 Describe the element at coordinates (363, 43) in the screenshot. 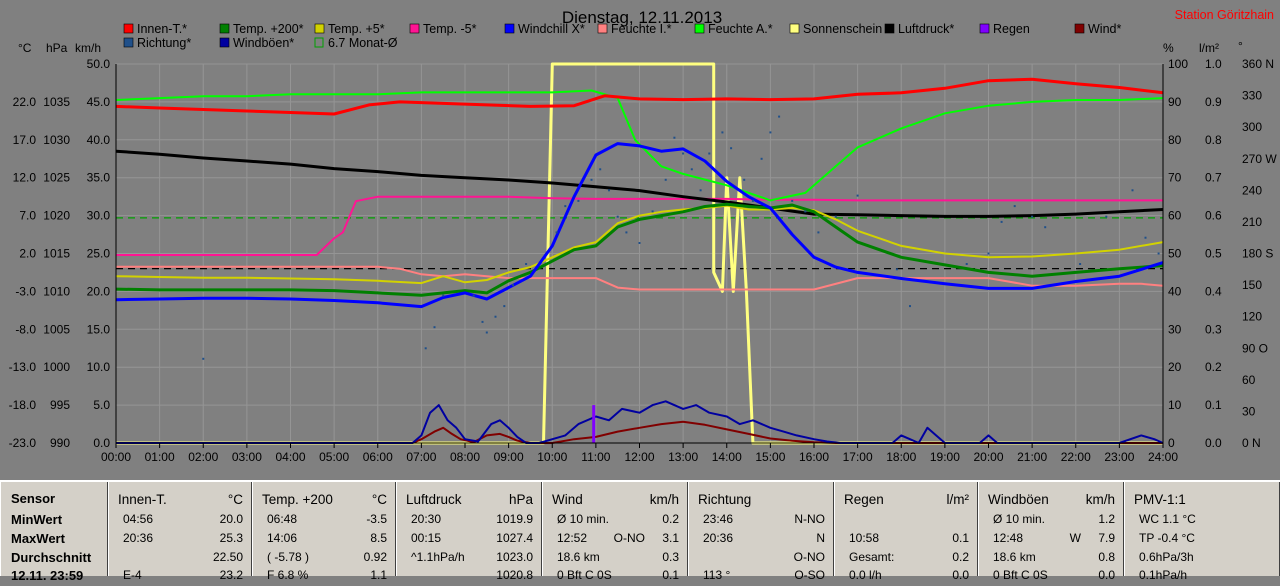

I see `legend-label: 6.7 Monat-Ø` at that location.